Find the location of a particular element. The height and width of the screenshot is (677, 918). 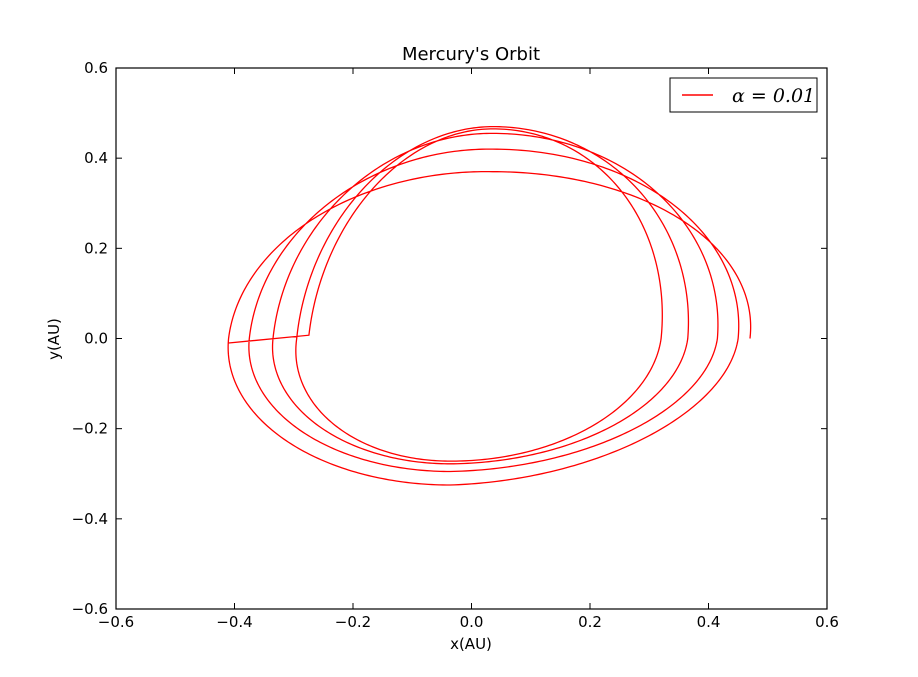

x-tick-label: 0.6 is located at coordinates (827, 622).